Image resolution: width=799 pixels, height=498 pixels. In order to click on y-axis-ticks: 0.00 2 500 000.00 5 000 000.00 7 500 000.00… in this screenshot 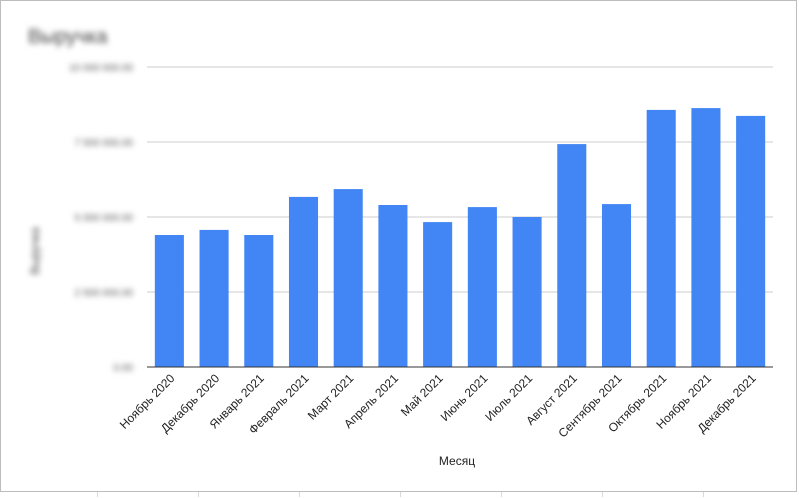, I will do `click(101, 218)`.